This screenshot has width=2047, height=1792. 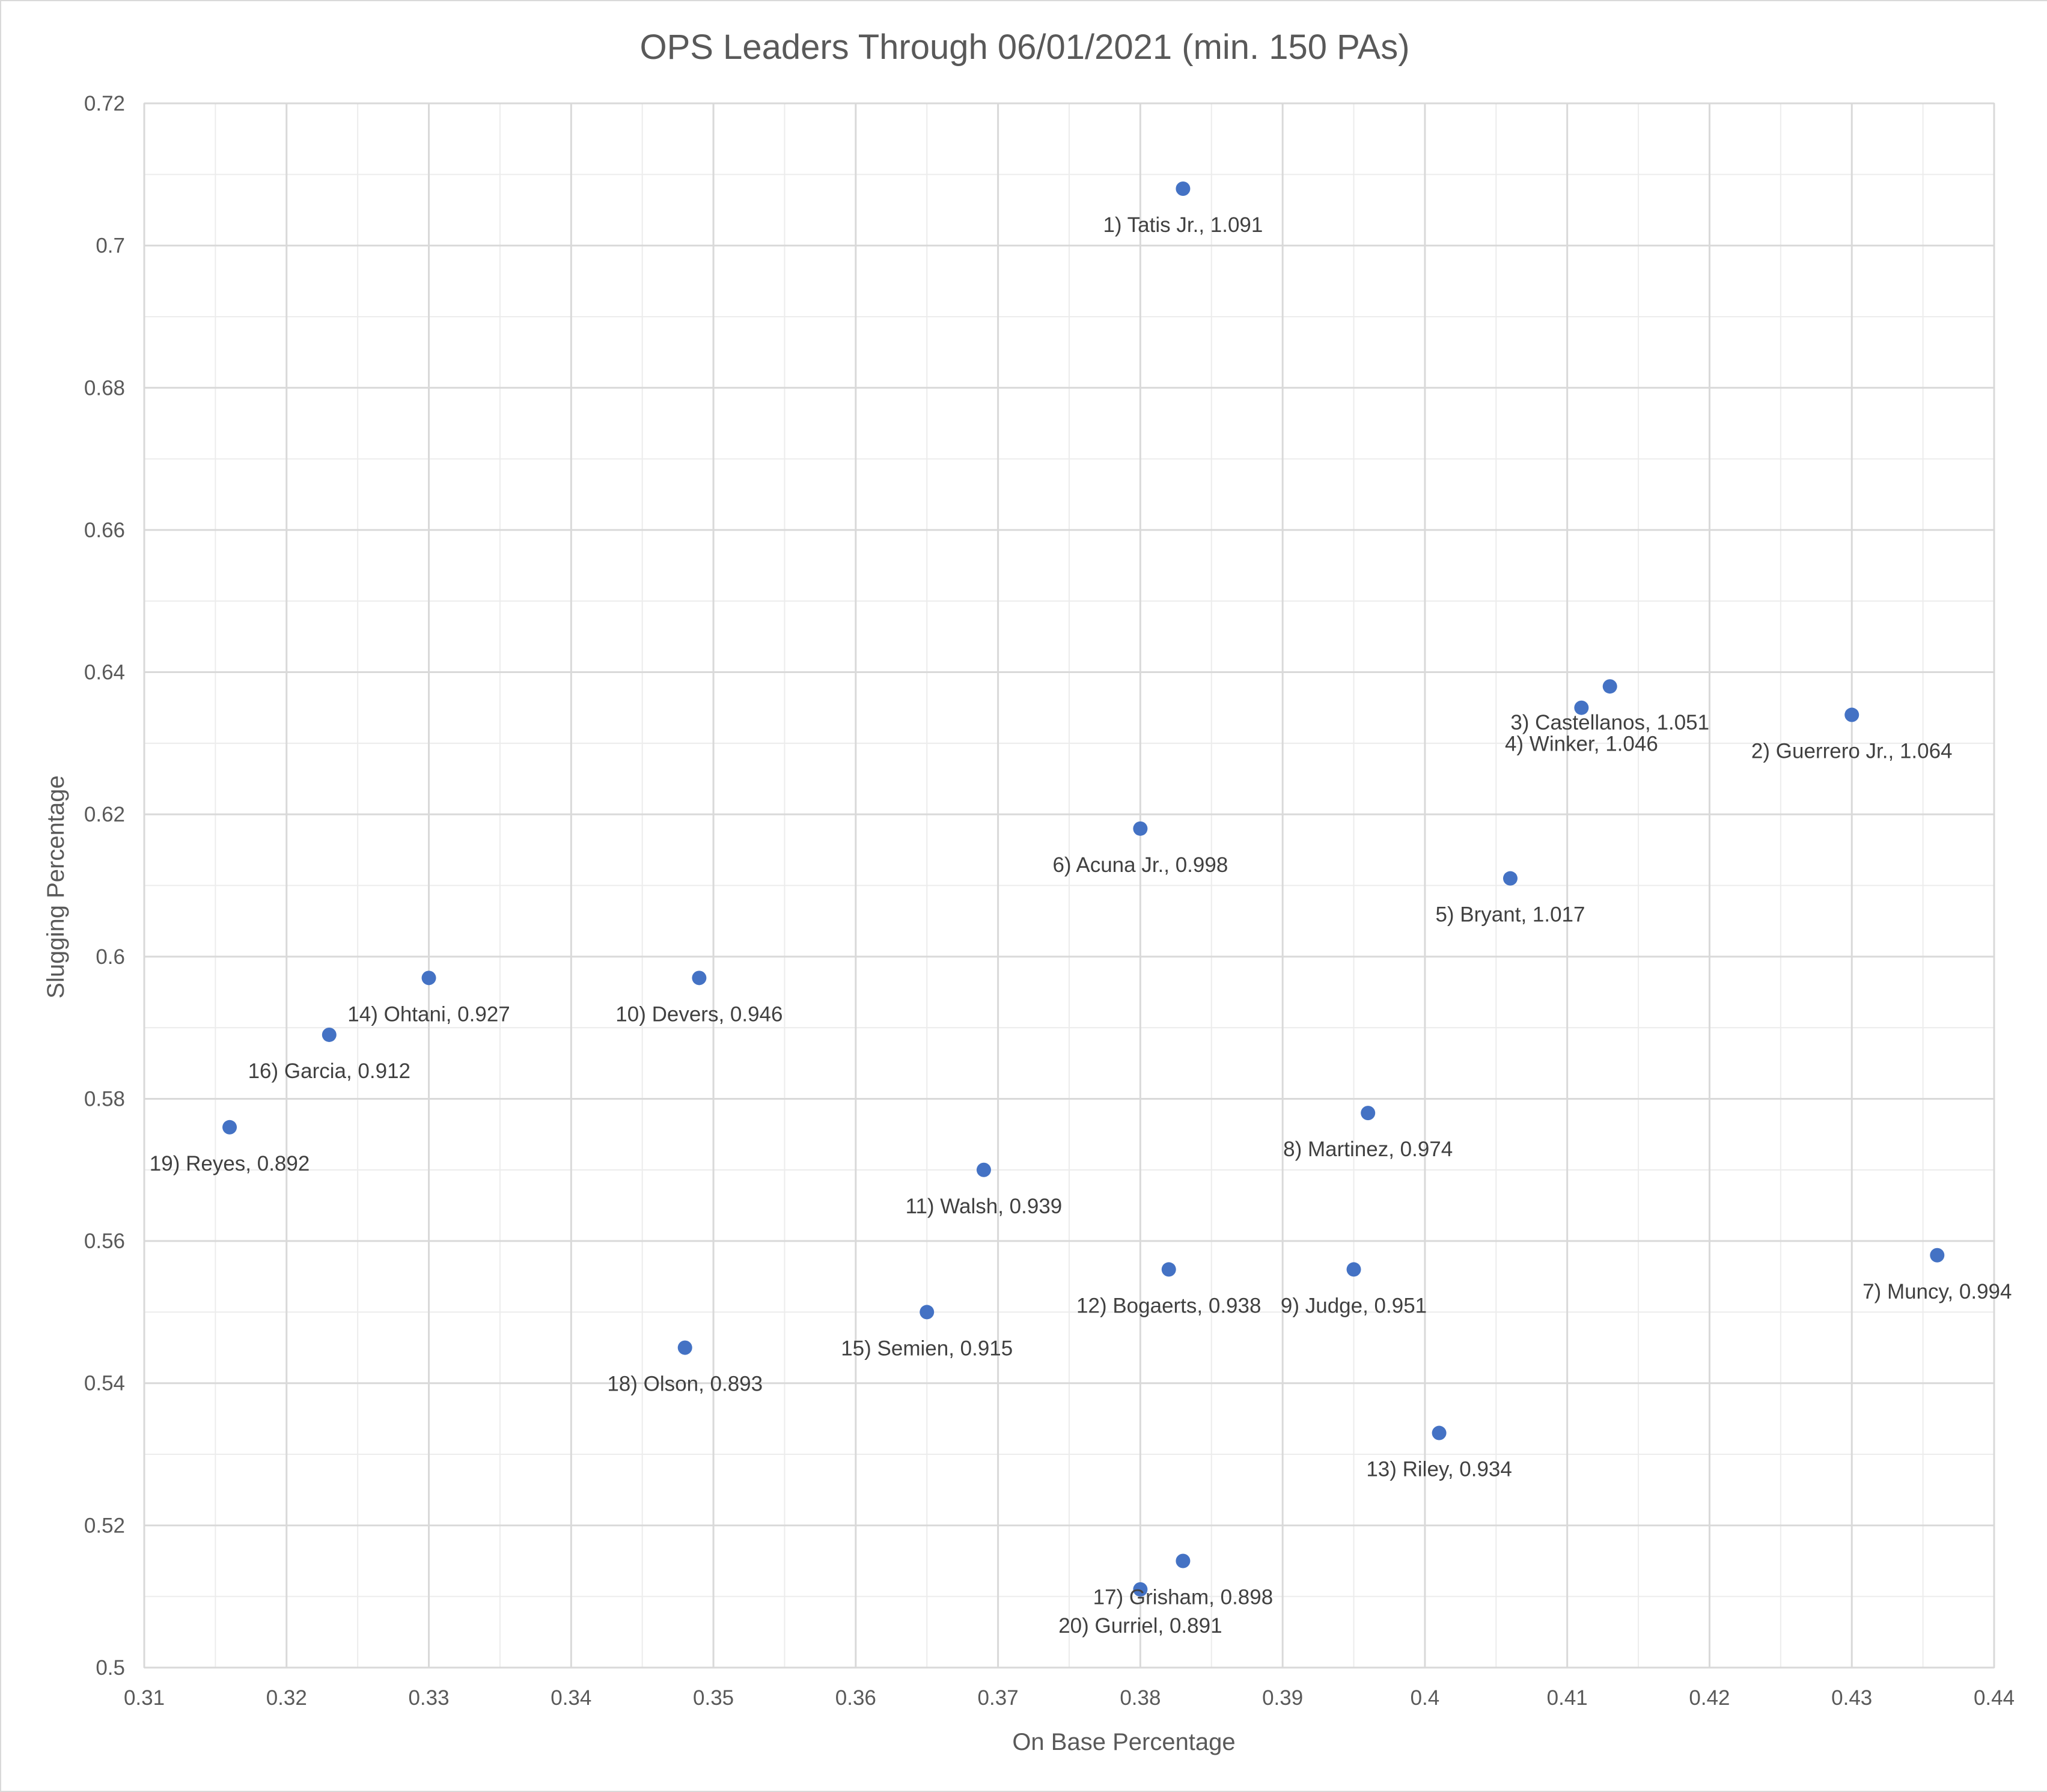 I want to click on data-point-label: 17) Grisham, 0.898, so click(x=1183, y=1597).